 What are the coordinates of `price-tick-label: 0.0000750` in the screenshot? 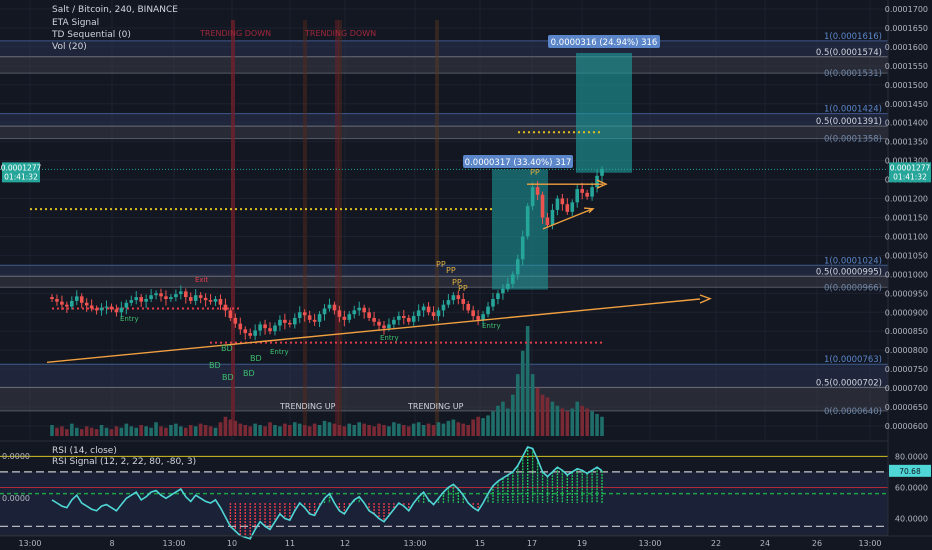 It's located at (906, 369).